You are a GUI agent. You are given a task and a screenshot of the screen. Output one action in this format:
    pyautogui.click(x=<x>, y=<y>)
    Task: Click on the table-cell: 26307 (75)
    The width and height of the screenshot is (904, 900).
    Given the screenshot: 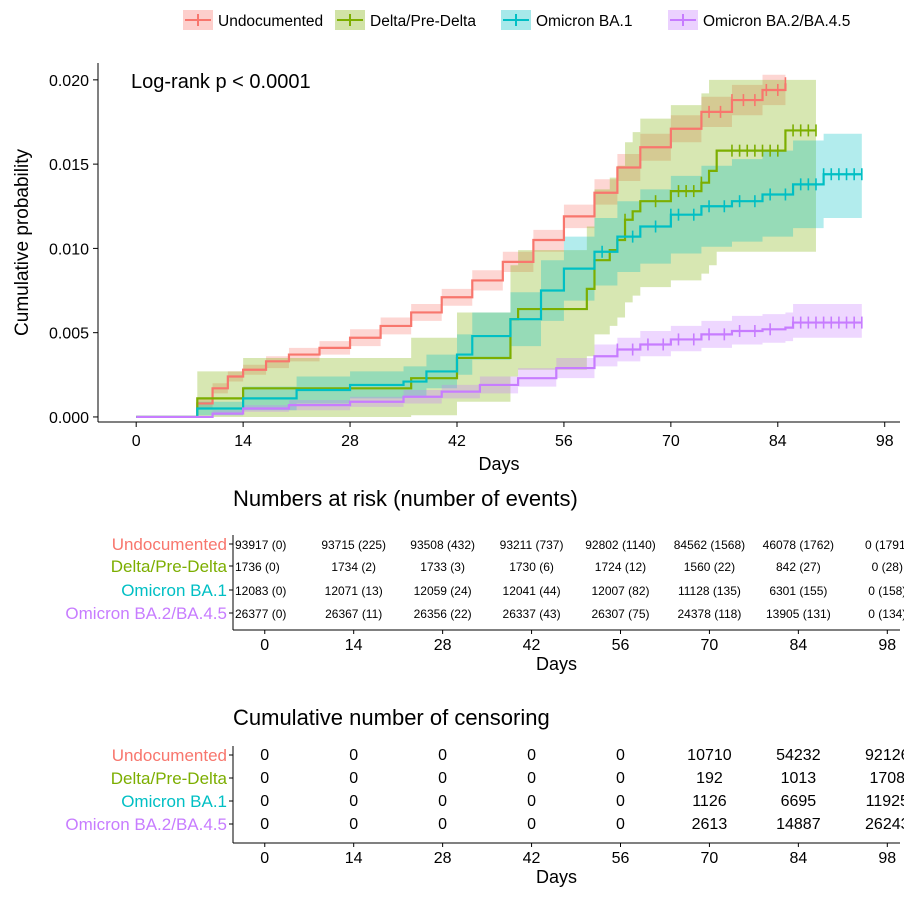 What is the action you would take?
    pyautogui.click(x=620, y=614)
    